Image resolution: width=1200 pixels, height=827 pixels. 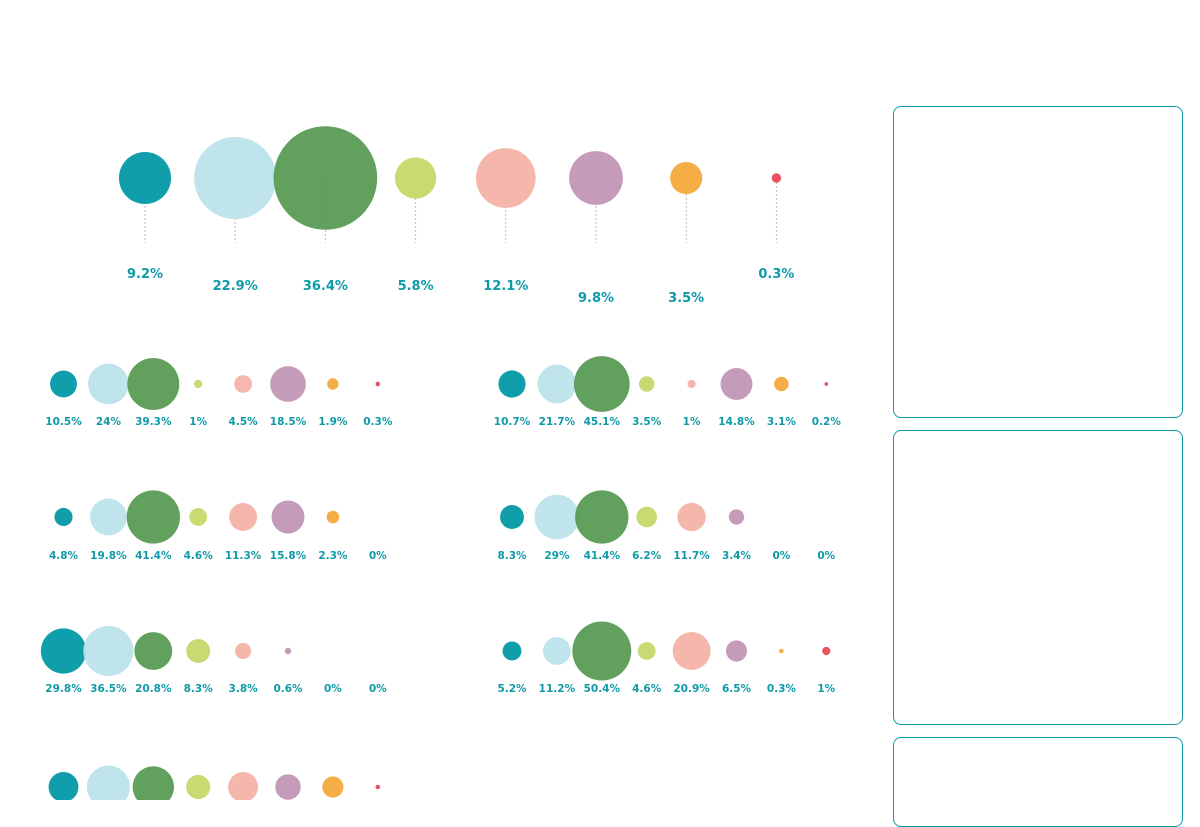 I want to click on percent-label: 41.4%, so click(x=153, y=556).